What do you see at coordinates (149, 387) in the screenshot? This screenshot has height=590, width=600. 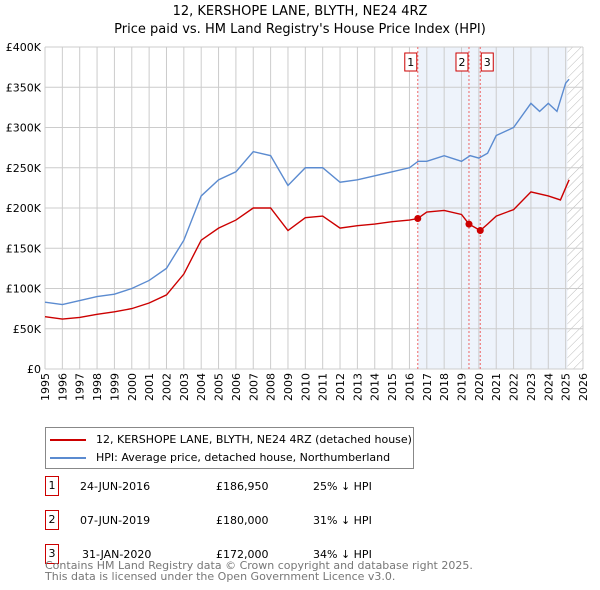 I see `x-tick-label: 2001` at bounding box center [149, 387].